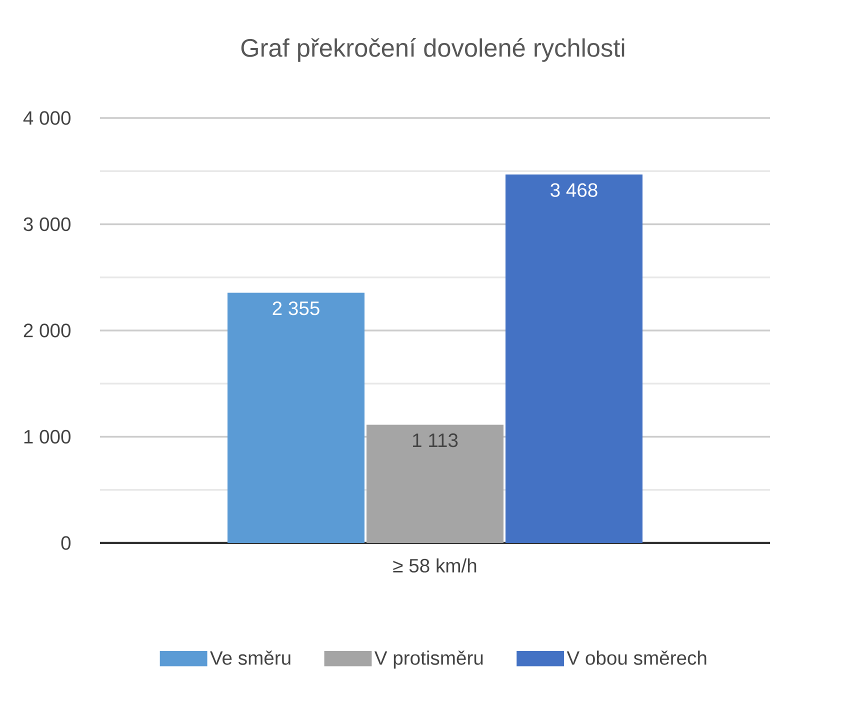  I want to click on legend-label: V obou směrech, so click(636, 657).